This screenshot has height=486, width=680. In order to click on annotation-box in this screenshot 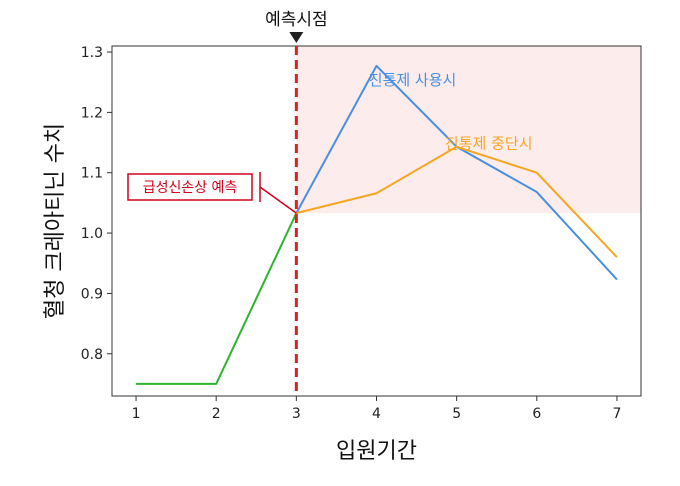, I will do `click(190, 187)`.